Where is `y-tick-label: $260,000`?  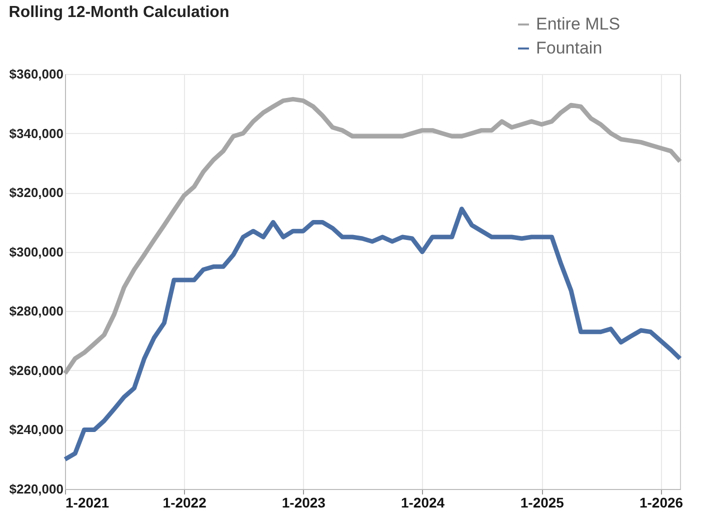 y-tick-label: $260,000 is located at coordinates (36, 370).